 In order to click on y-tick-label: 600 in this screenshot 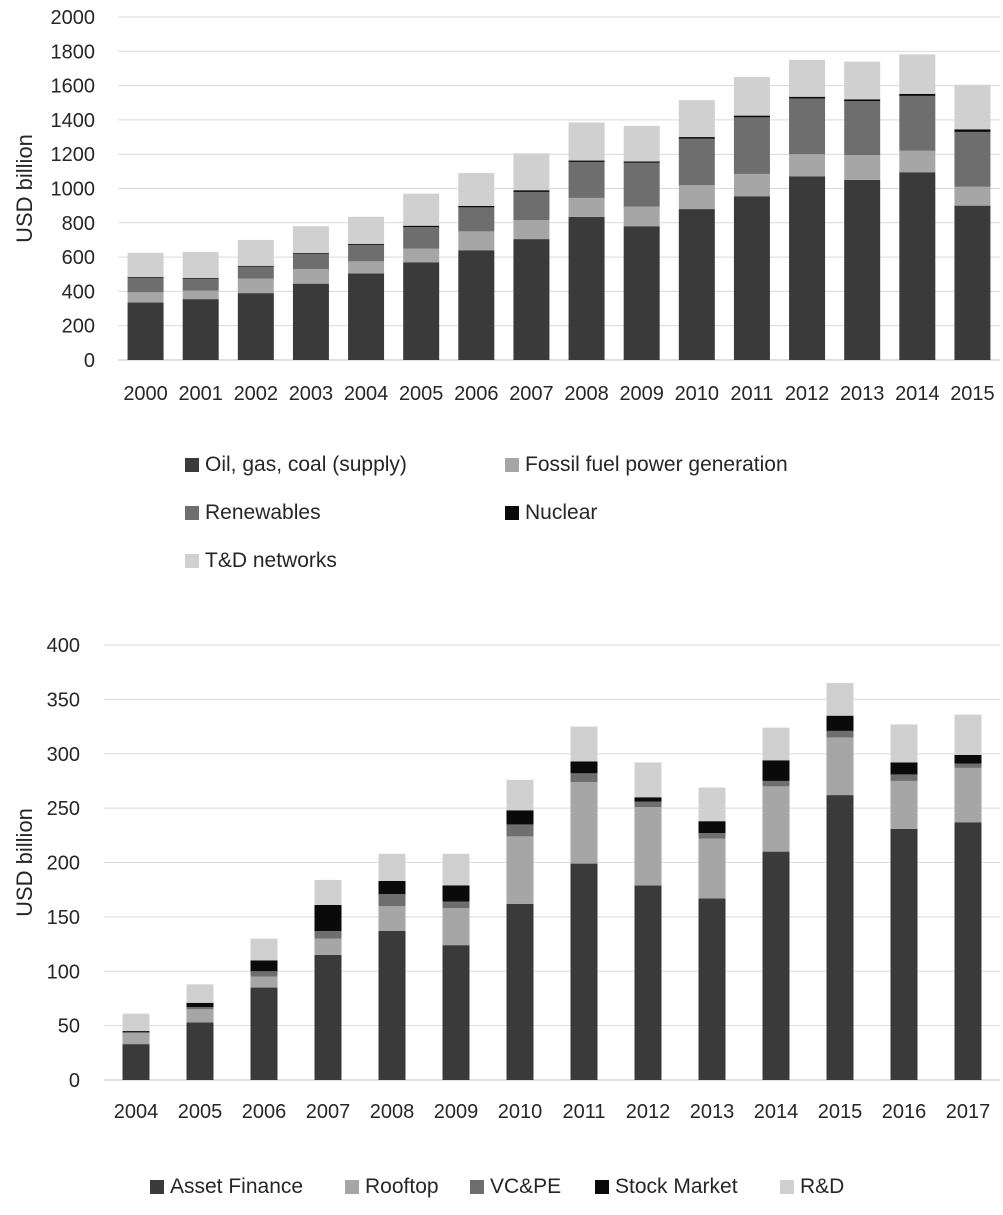, I will do `click(78, 258)`.